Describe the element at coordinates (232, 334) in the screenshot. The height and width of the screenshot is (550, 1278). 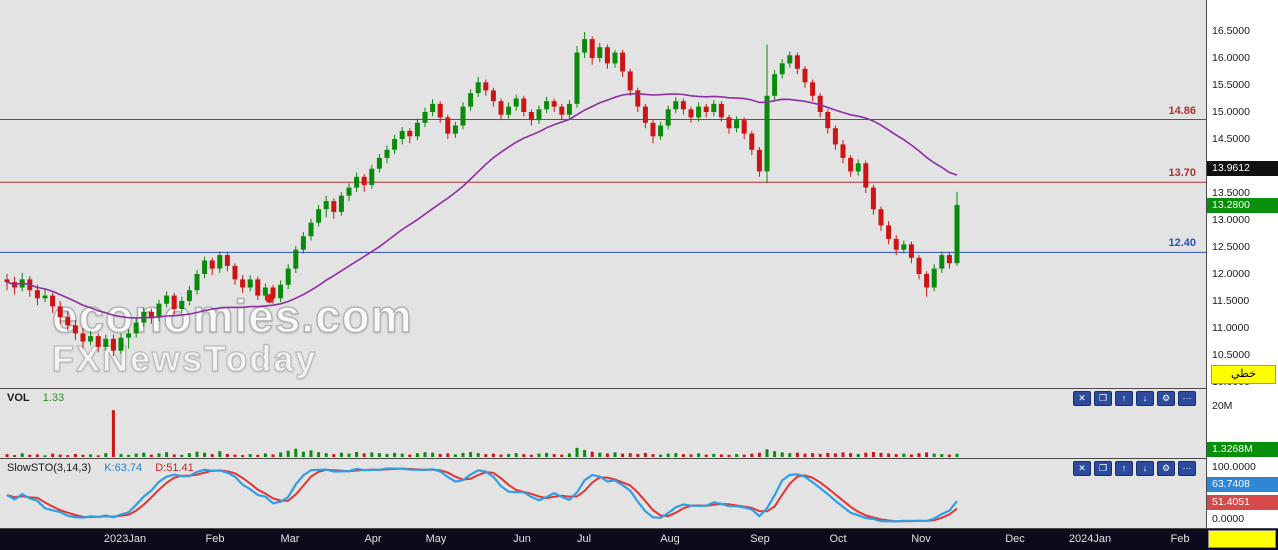
I see `watermark-logo: economies.com FXNewsToday` at that location.